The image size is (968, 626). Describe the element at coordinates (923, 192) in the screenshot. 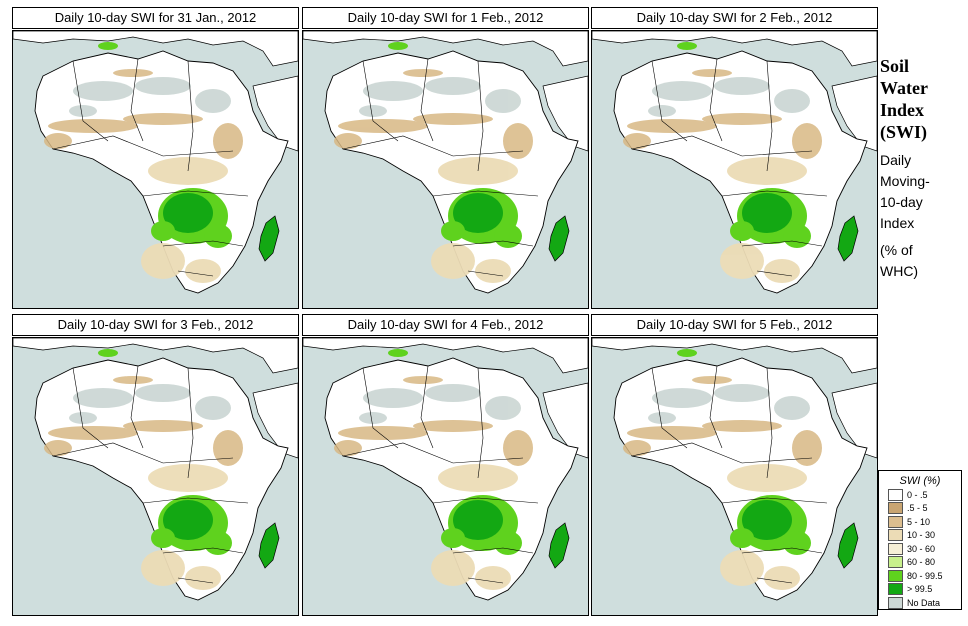

I see `sidebar-subtitle: Daily Moving- 10-day Index` at that location.